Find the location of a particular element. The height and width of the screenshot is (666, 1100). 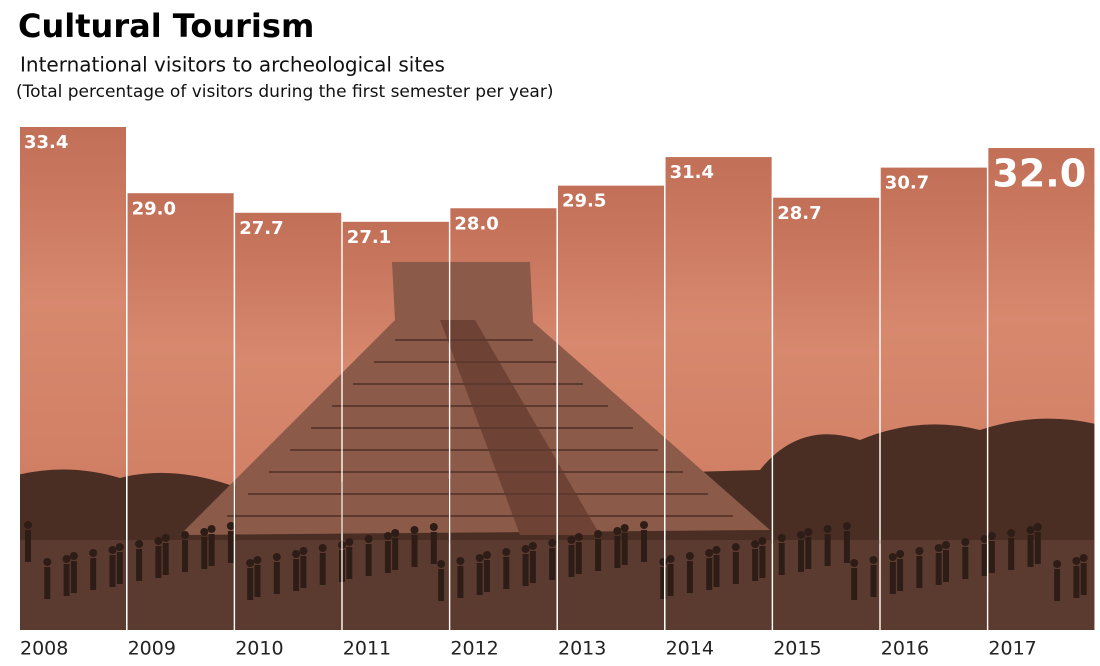

x-tick-label: 2012 is located at coordinates (474, 649).